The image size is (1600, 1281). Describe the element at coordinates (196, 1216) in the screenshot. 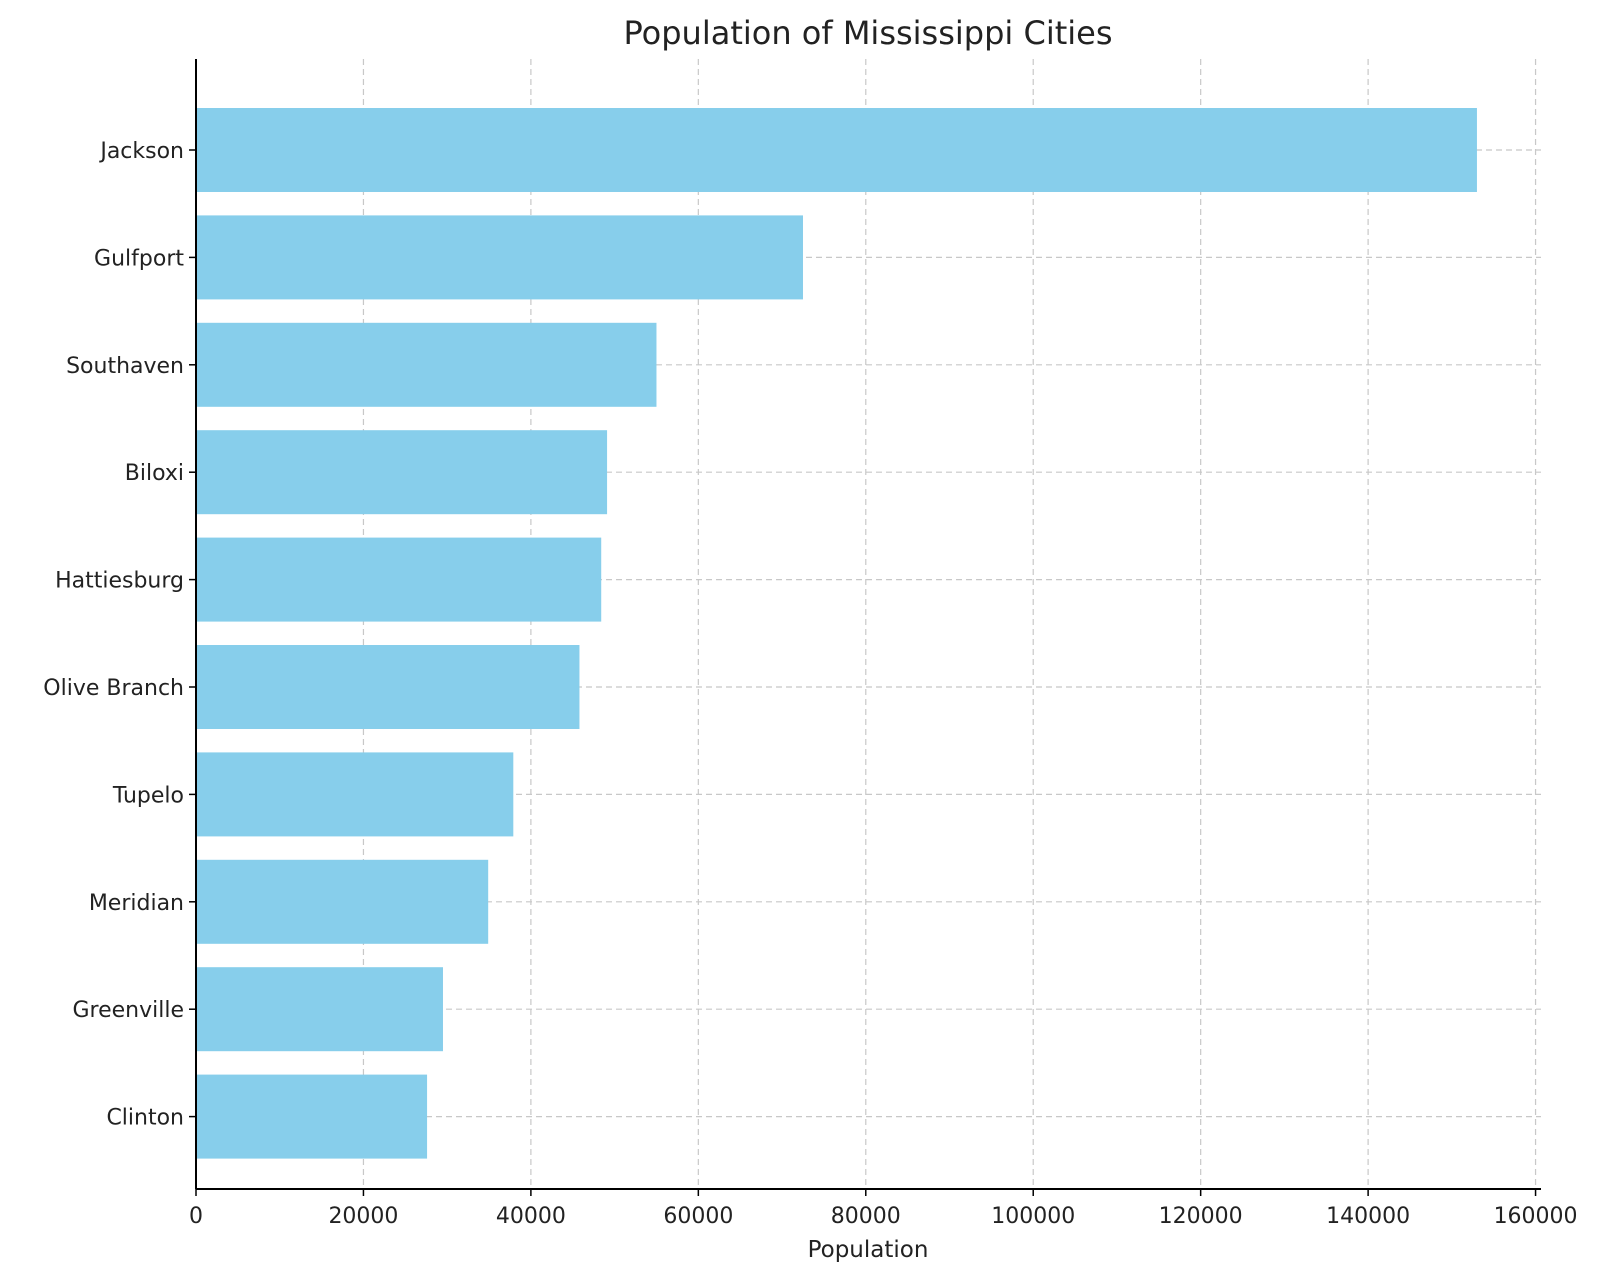

I see `x-tick-label: 0` at that location.